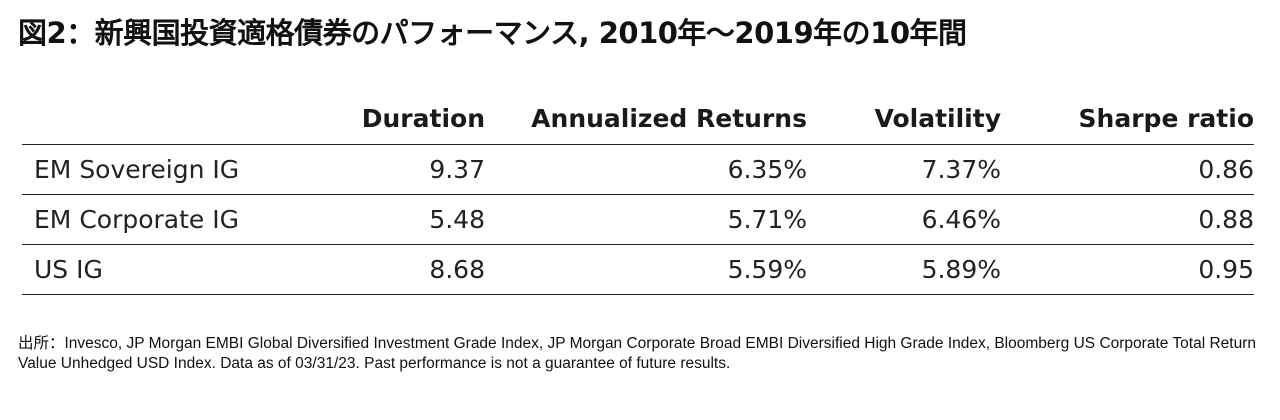 Image resolution: width=1280 pixels, height=420 pixels. What do you see at coordinates (646, 219) in the screenshot?
I see `returns-cell: 5.71%` at bounding box center [646, 219].